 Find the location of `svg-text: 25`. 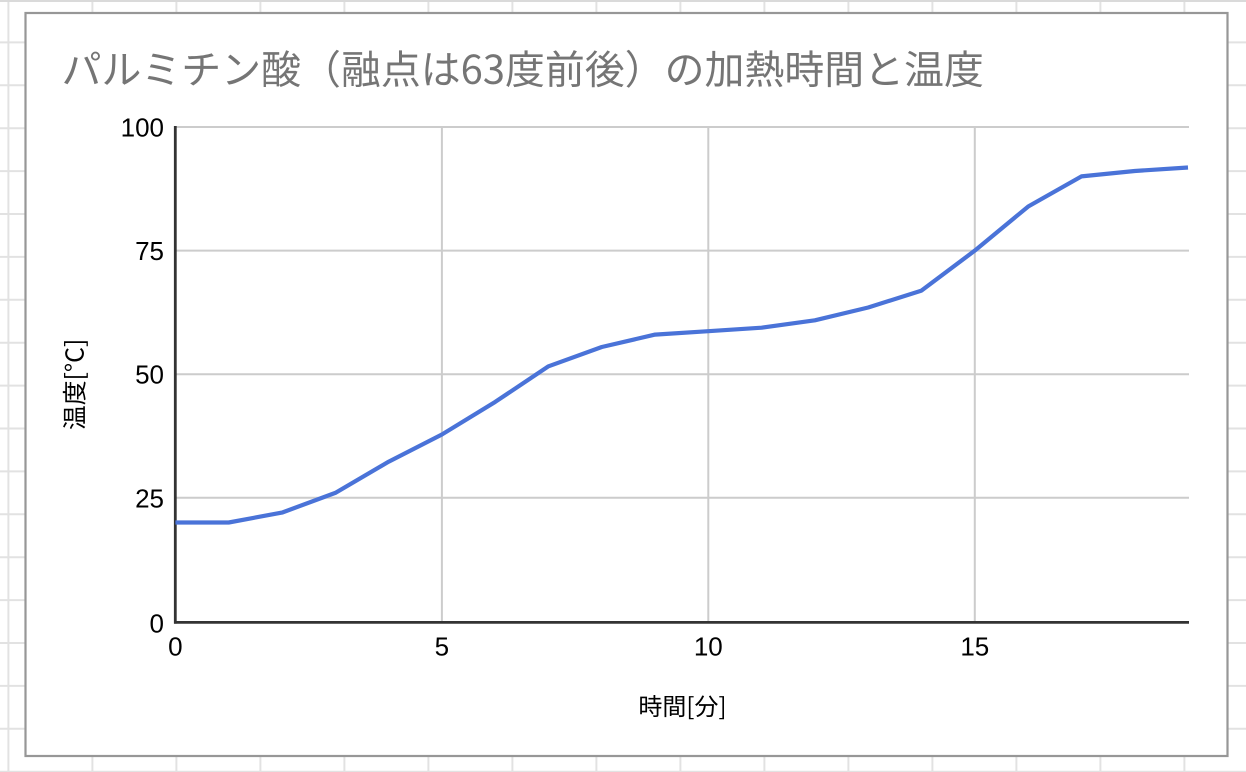

svg-text: 25 is located at coordinates (149, 498).